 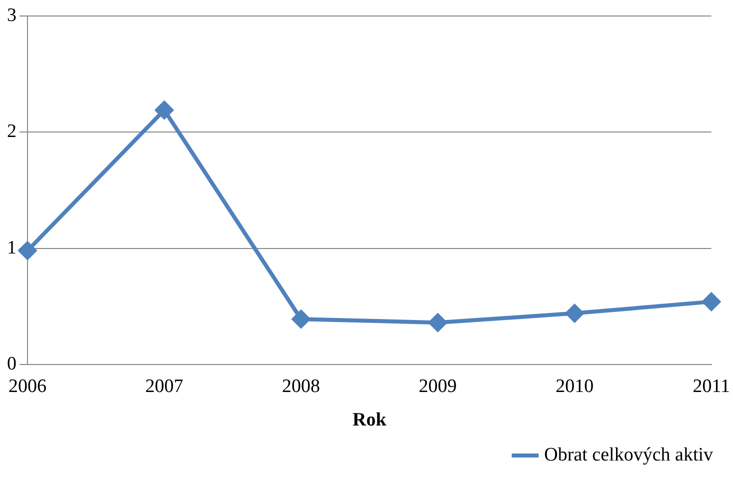 What do you see at coordinates (11, 247) in the screenshot?
I see `y-tick-label: 1` at bounding box center [11, 247].